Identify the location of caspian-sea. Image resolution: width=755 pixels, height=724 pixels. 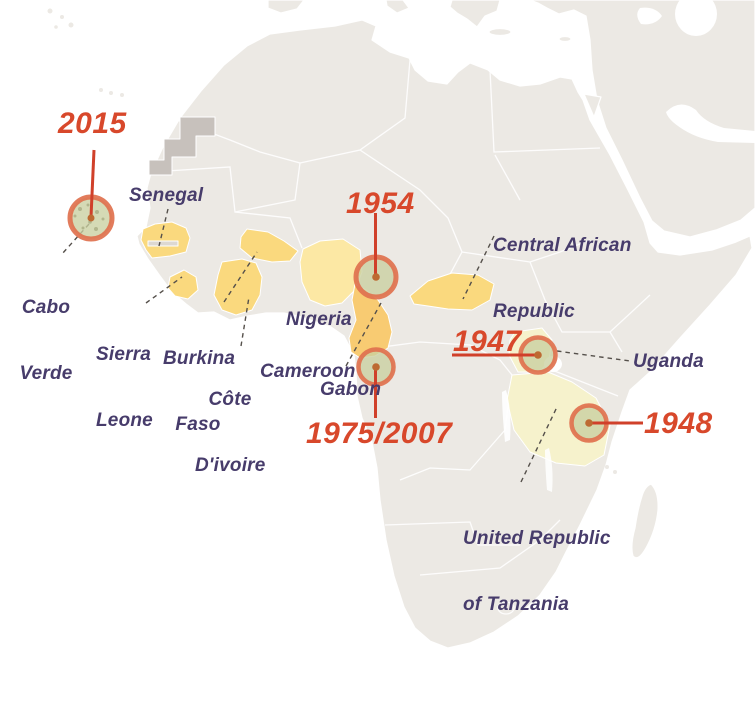
(696, 18).